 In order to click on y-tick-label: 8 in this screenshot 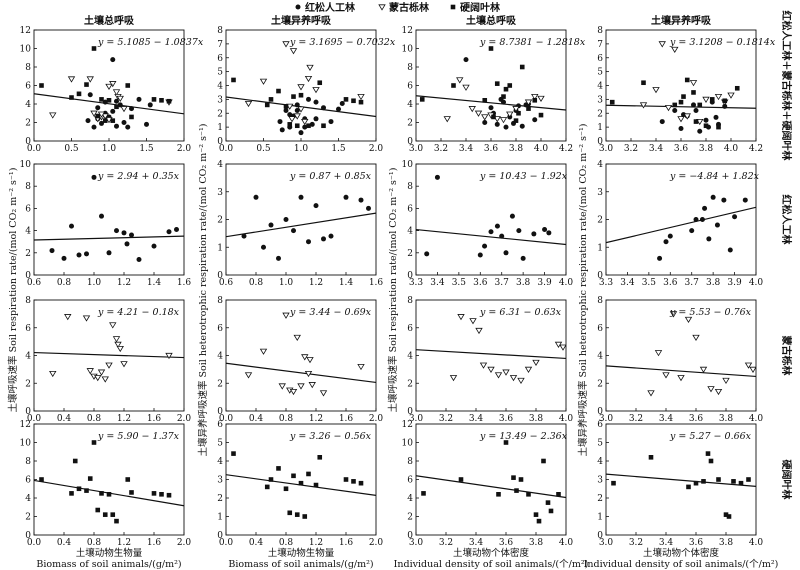, I will do `click(28, 68)`.